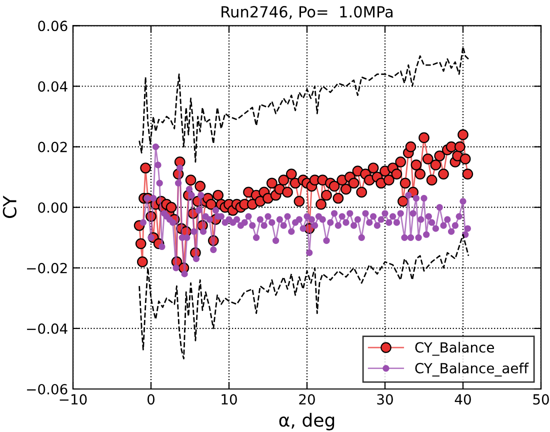 The width and height of the screenshot is (550, 432). I want to click on x-tick-label: 10, so click(229, 399).